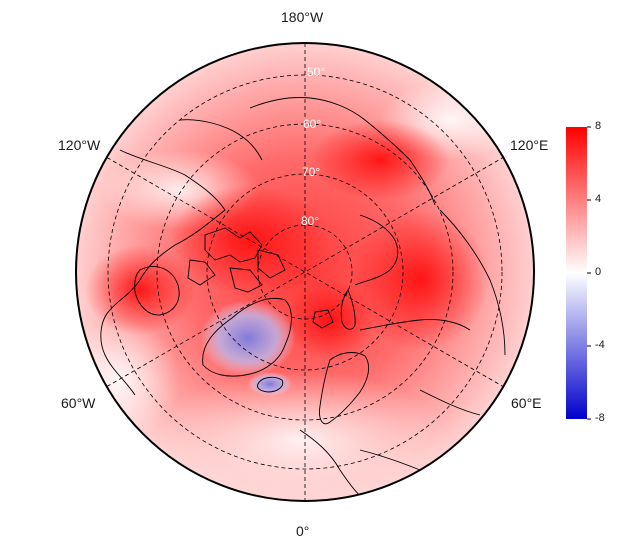 Image resolution: width=625 pixels, height=552 pixels. Describe the element at coordinates (311, 172) in the screenshot. I see `lat-label-70: 70°` at that location.